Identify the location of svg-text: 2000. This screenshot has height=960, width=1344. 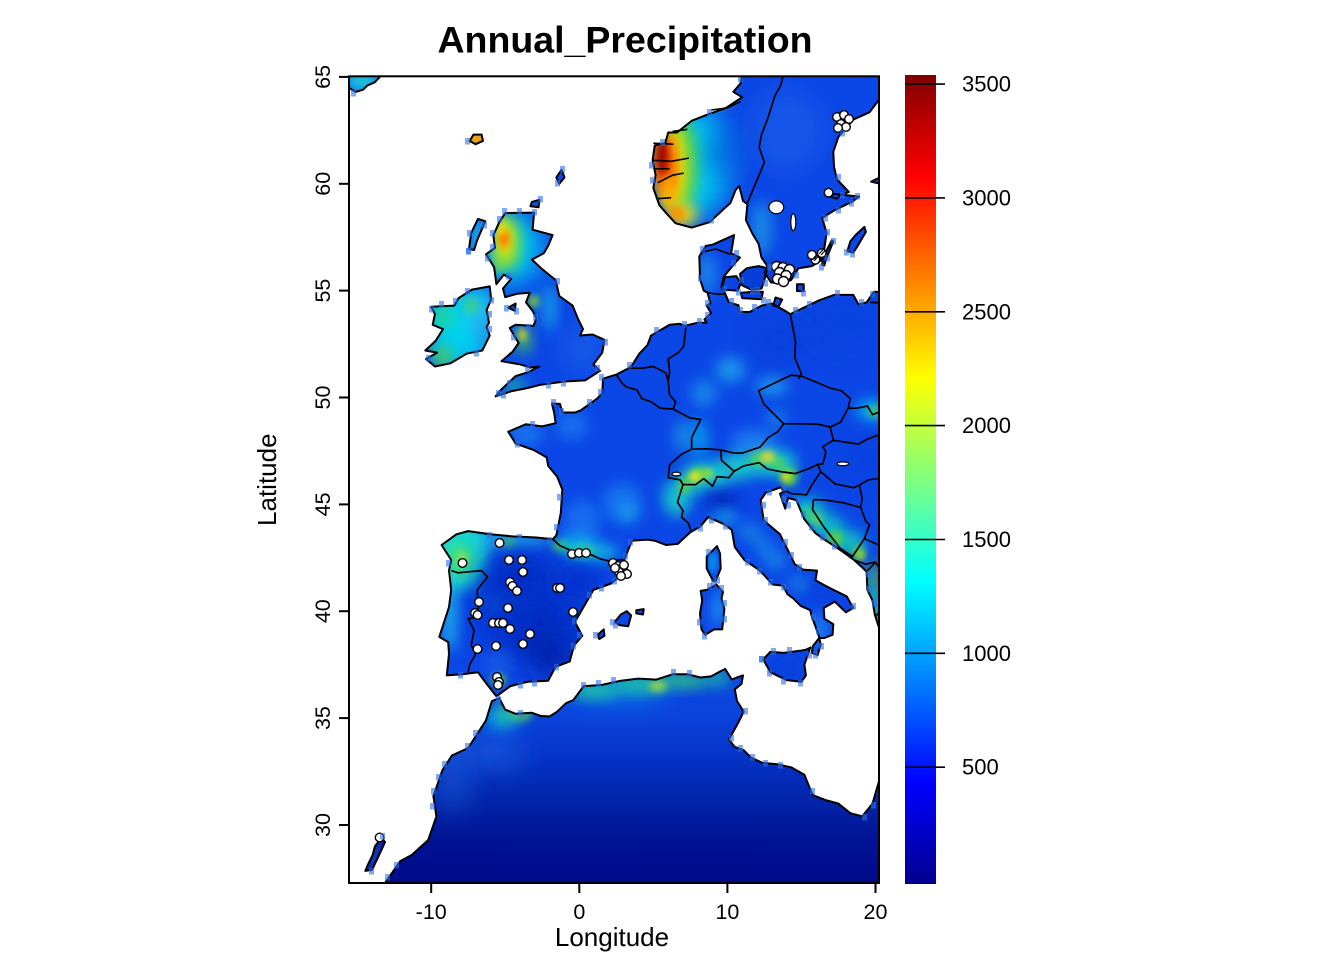
(986, 425).